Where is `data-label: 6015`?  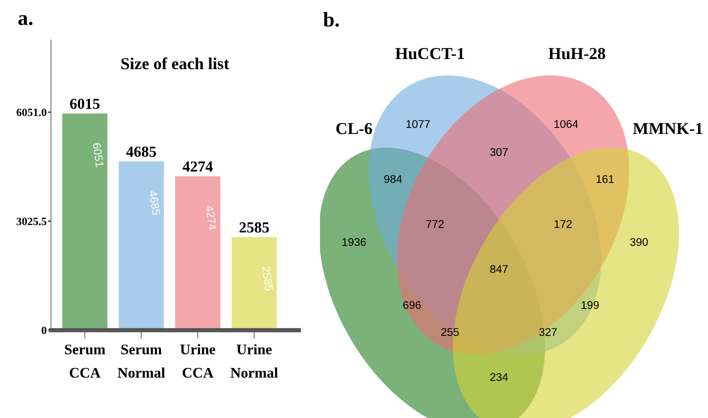
data-label: 6015 is located at coordinates (85, 103).